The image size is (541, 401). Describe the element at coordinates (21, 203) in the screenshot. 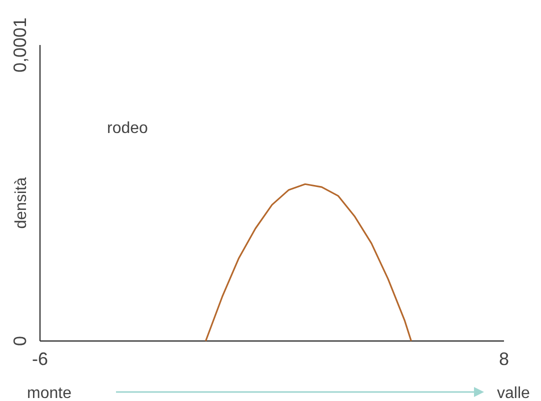

I see `y-axis-title: densità` at that location.